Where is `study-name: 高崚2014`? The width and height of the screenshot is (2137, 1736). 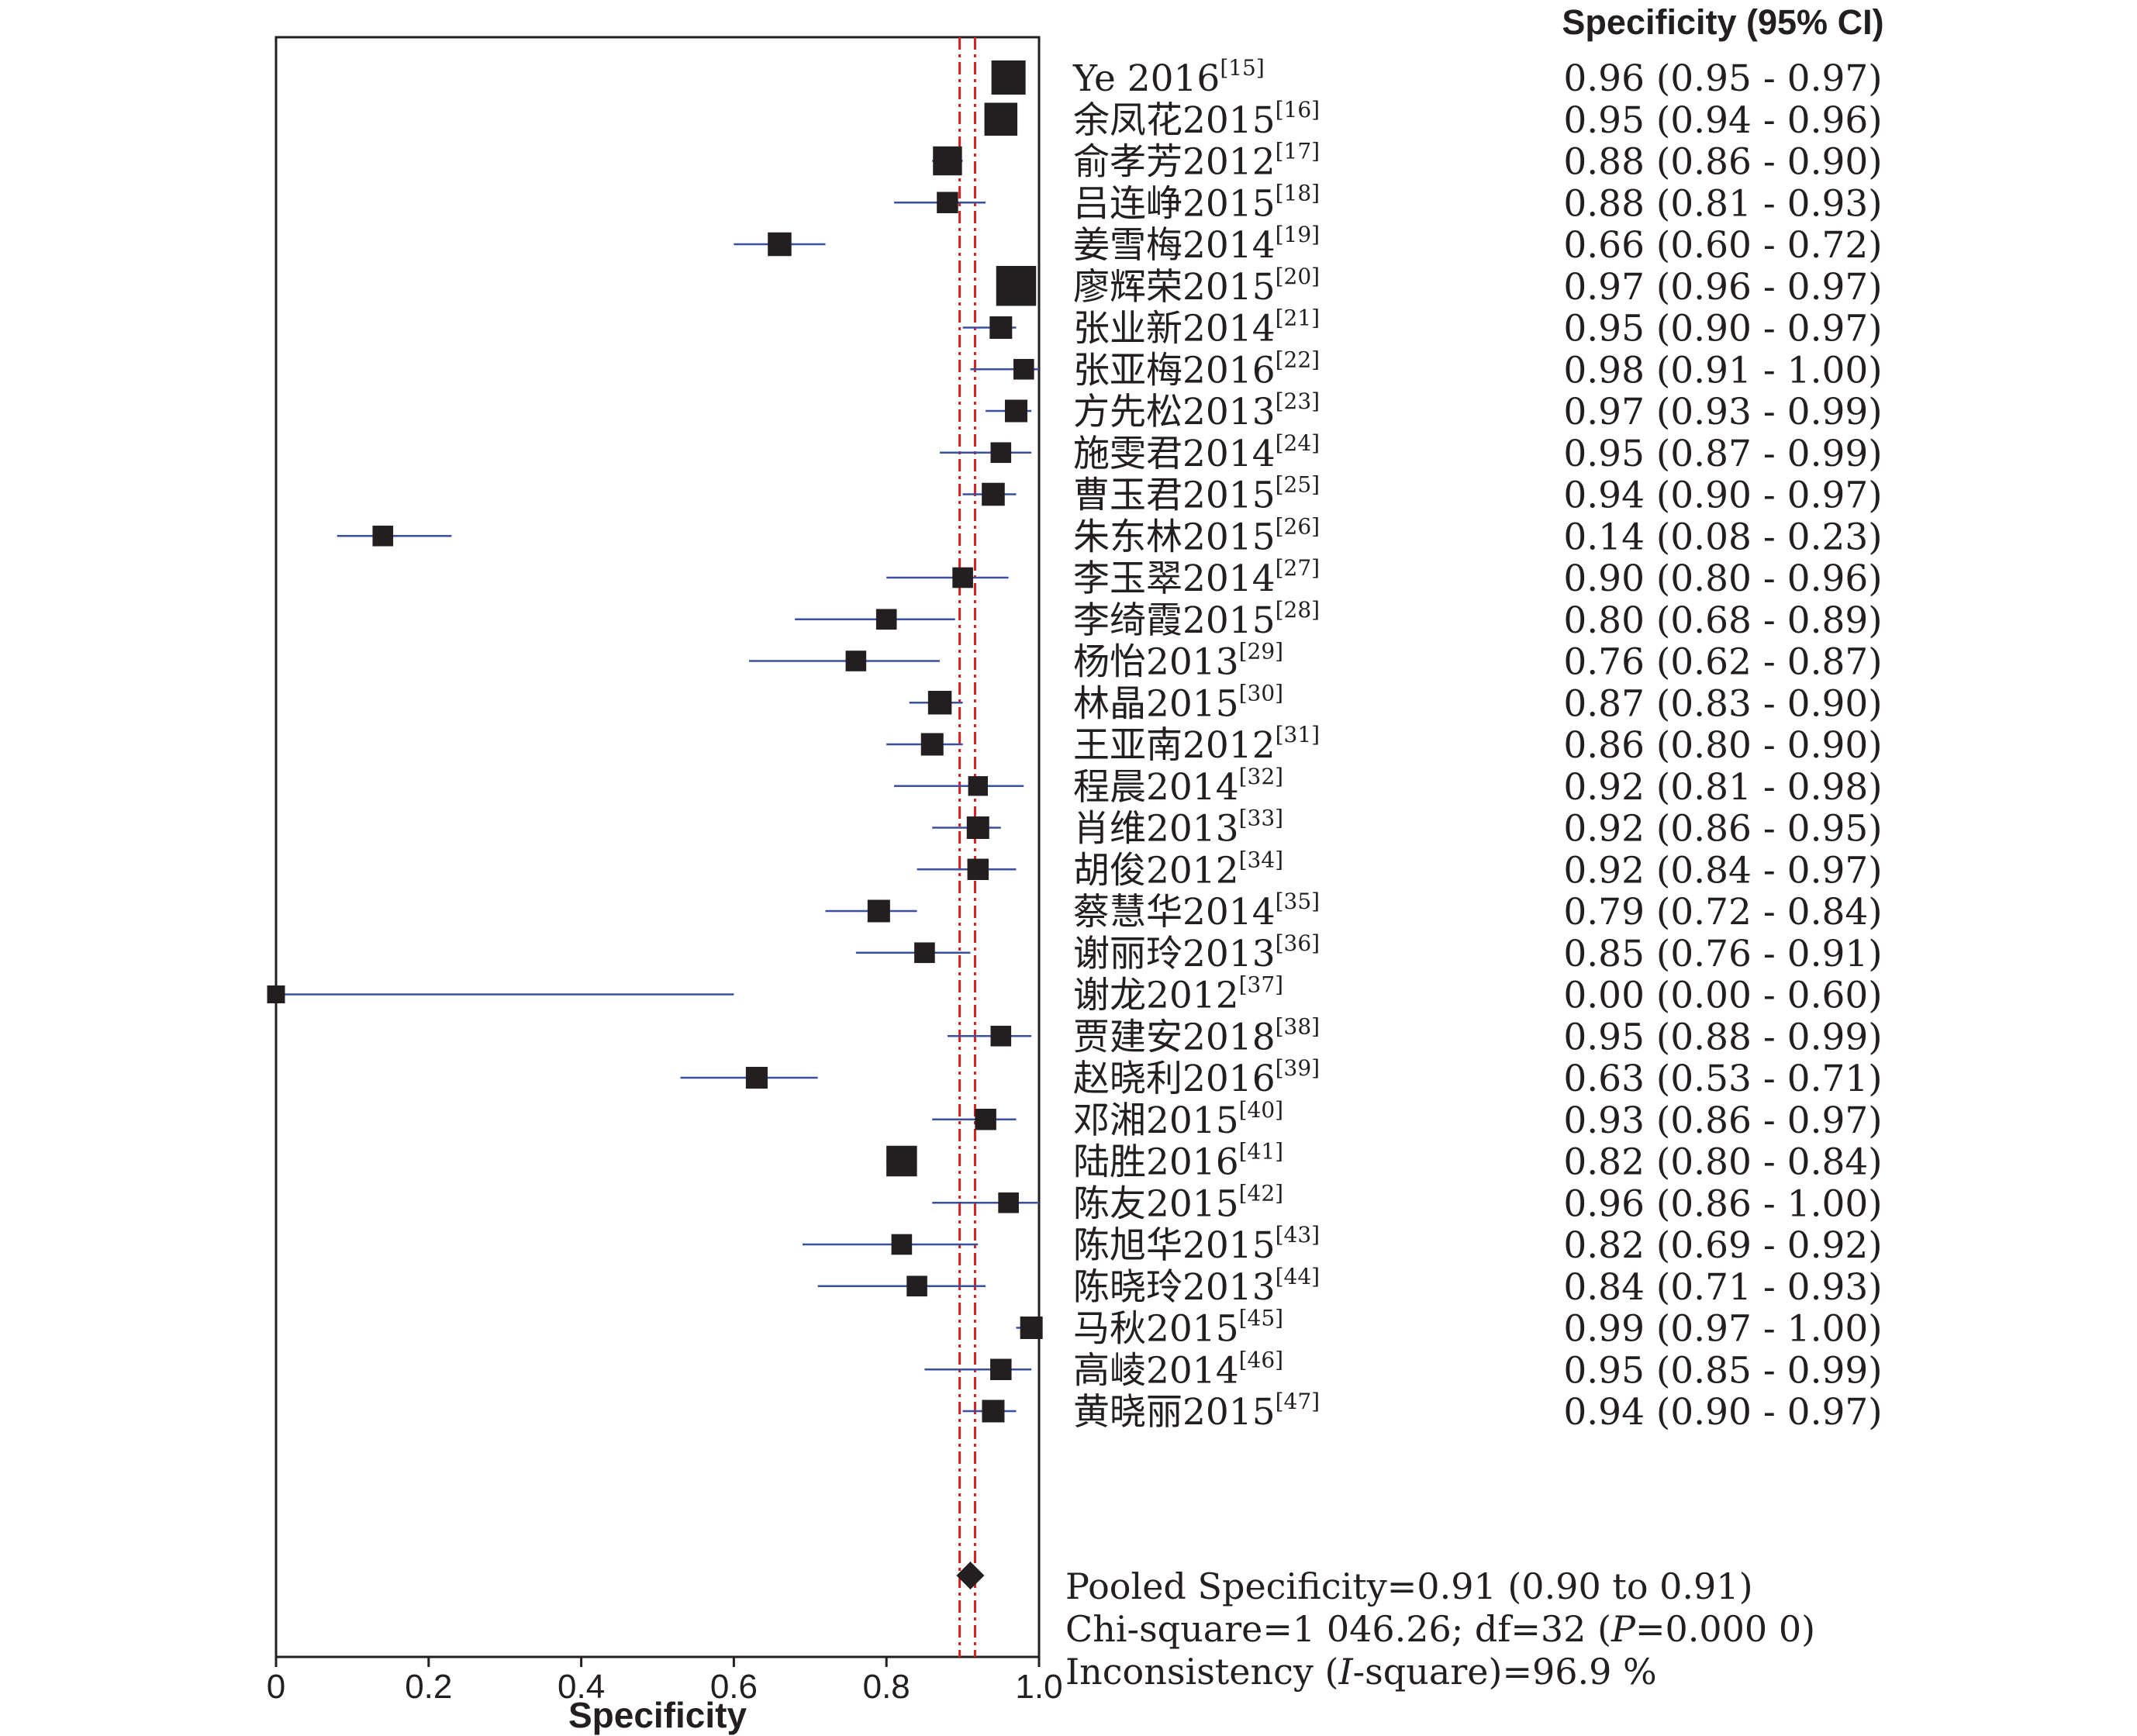 study-name: 高崚2014 is located at coordinates (1156, 1370).